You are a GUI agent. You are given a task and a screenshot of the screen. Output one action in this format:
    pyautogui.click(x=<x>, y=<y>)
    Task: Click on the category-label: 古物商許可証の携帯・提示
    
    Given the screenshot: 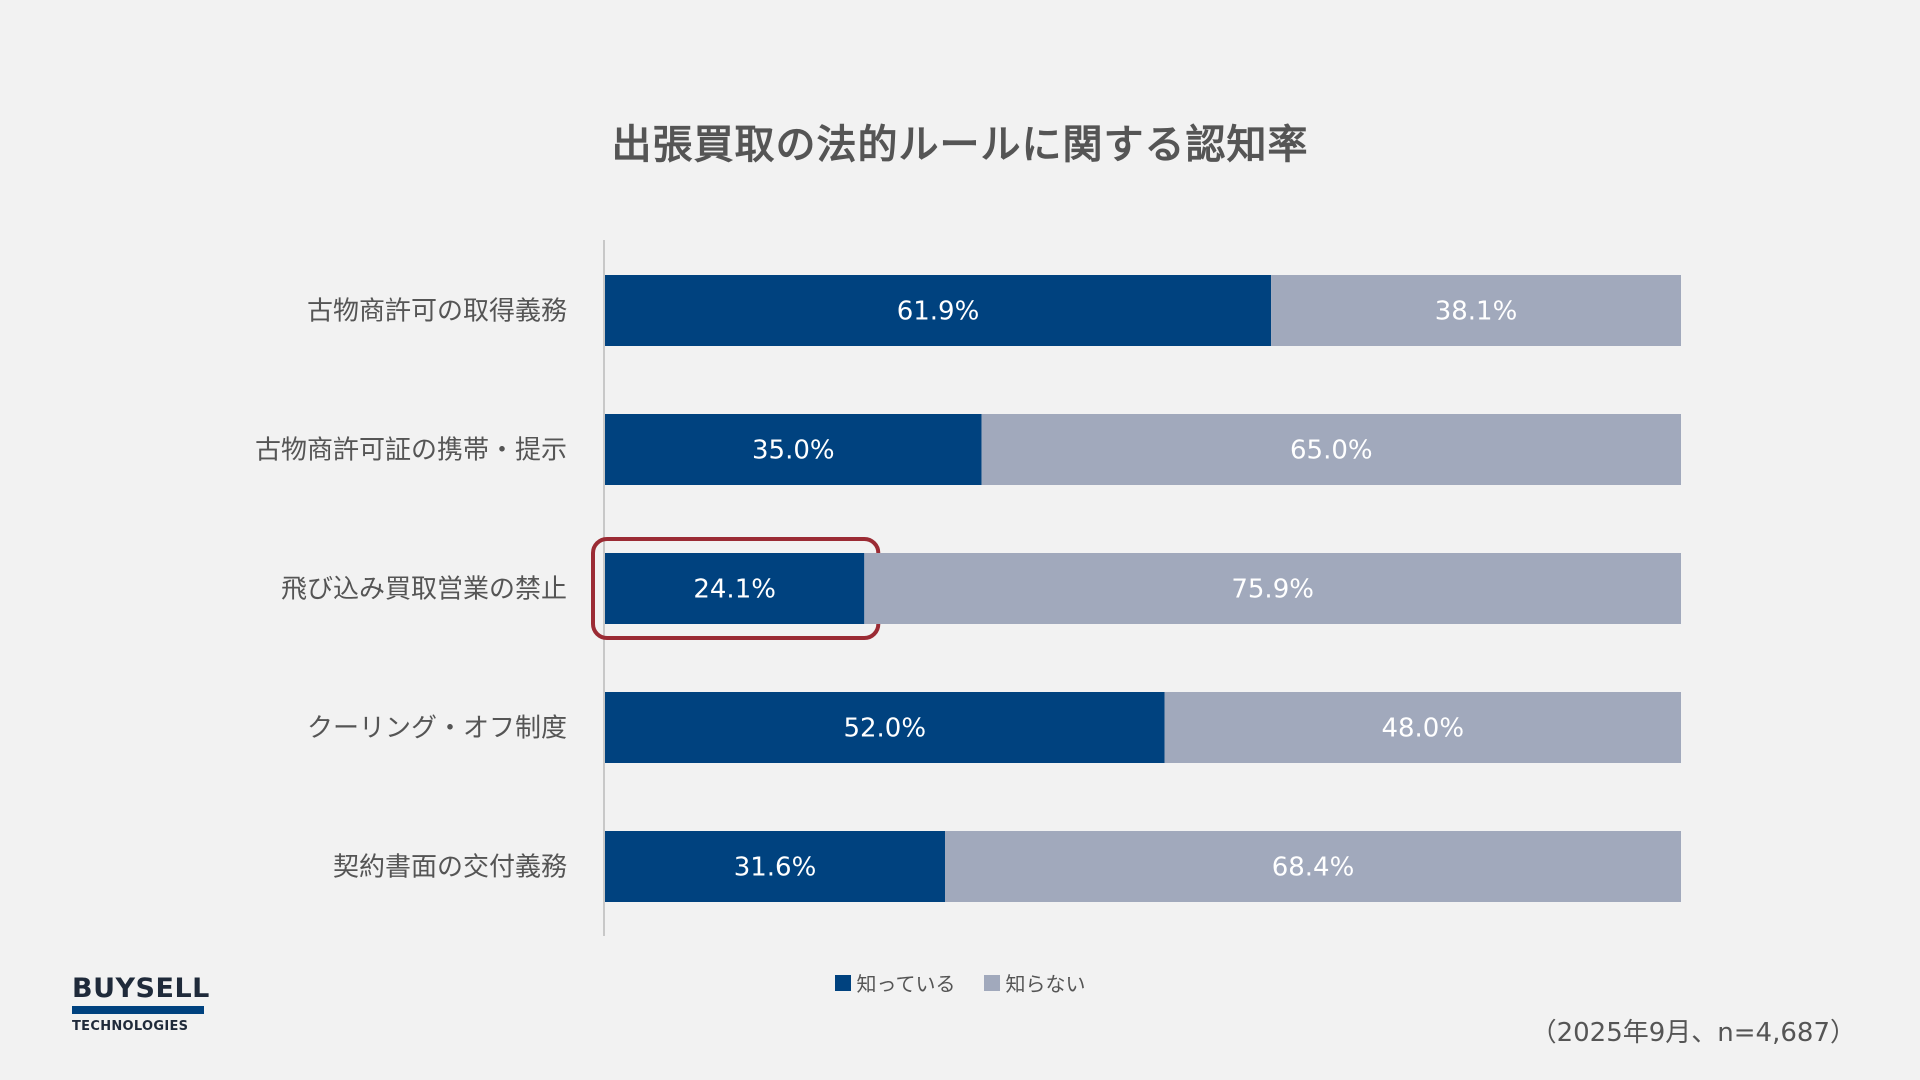 What is the action you would take?
    pyautogui.click(x=411, y=451)
    